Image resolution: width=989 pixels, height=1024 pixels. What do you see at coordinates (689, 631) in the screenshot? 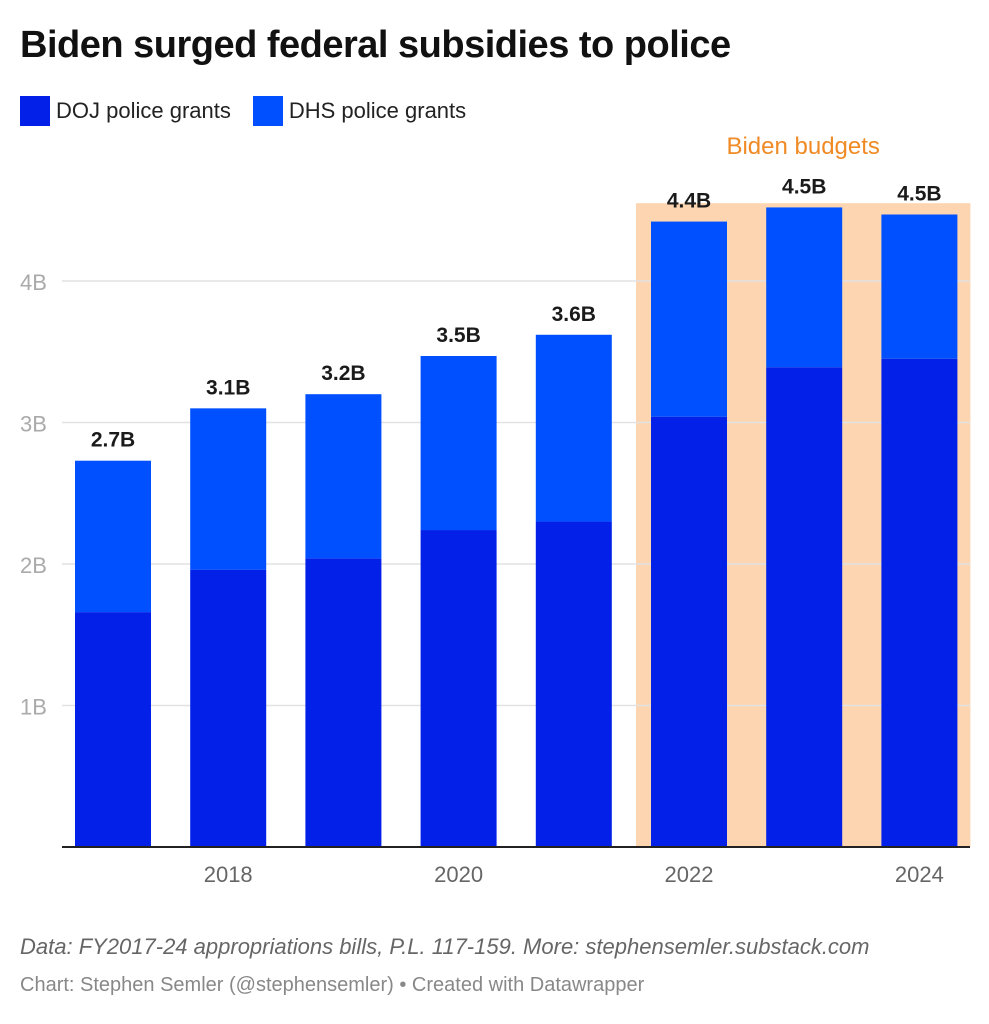
I see `bar-doj-2022` at bounding box center [689, 631].